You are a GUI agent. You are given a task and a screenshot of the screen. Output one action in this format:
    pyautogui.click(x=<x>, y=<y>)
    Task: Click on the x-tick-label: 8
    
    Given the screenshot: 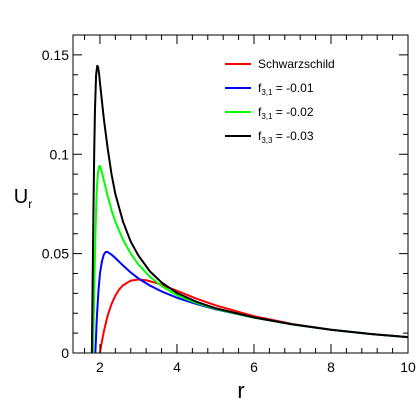 What is the action you would take?
    pyautogui.click(x=331, y=367)
    